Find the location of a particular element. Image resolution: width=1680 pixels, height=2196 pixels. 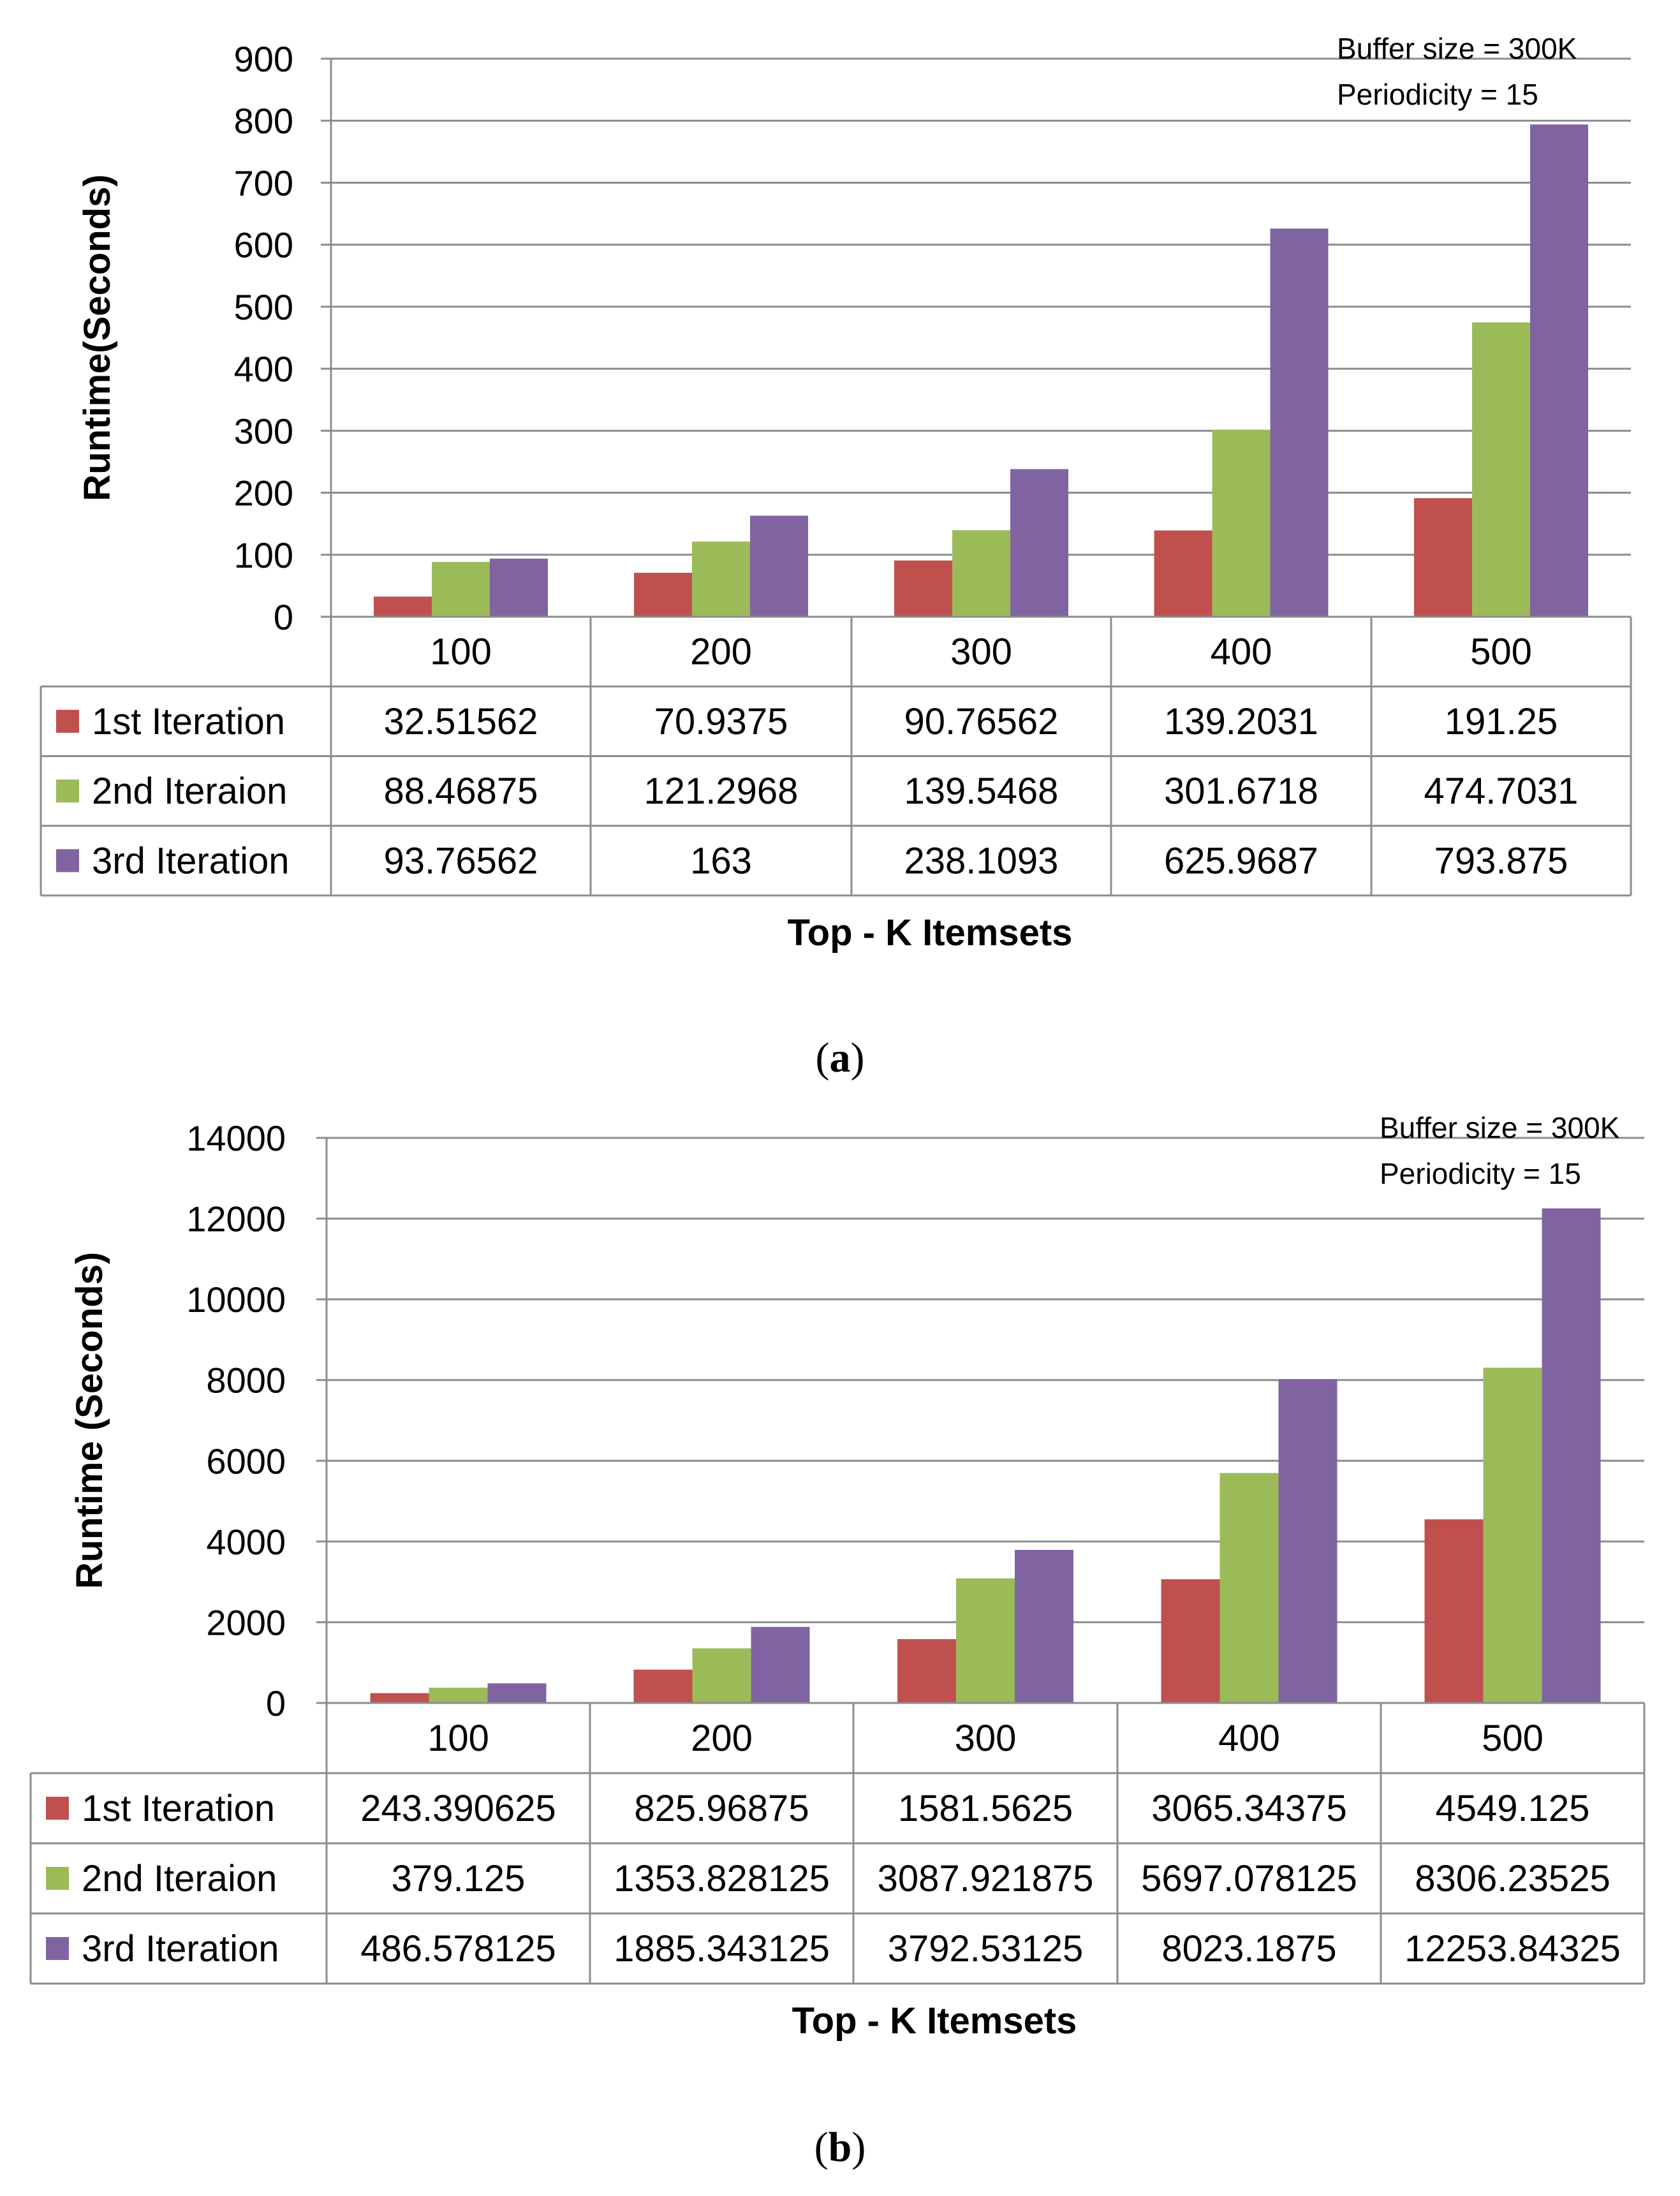

y-tick-label: 10000 is located at coordinates (236, 1299).